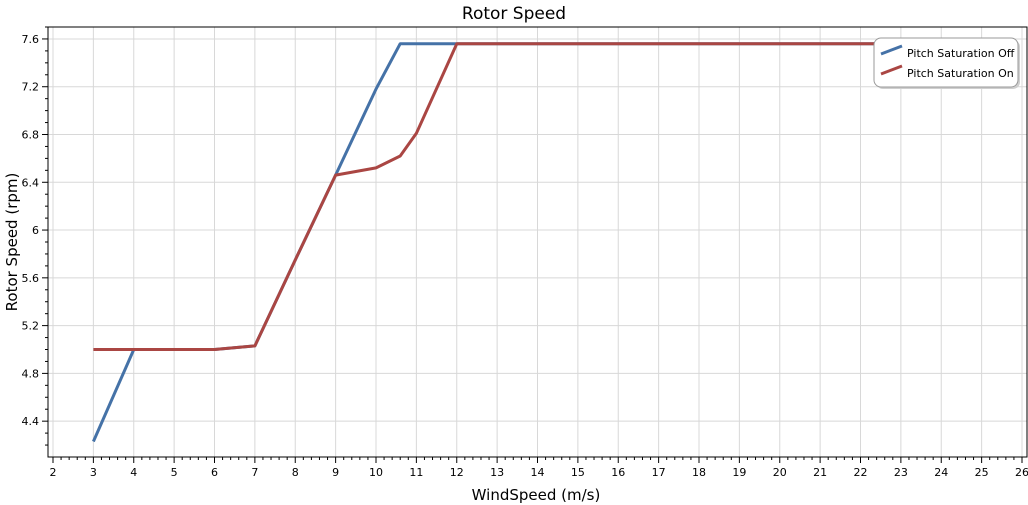 This screenshot has width=1028, height=505. I want to click on x-tick-label: 2, so click(53, 472).